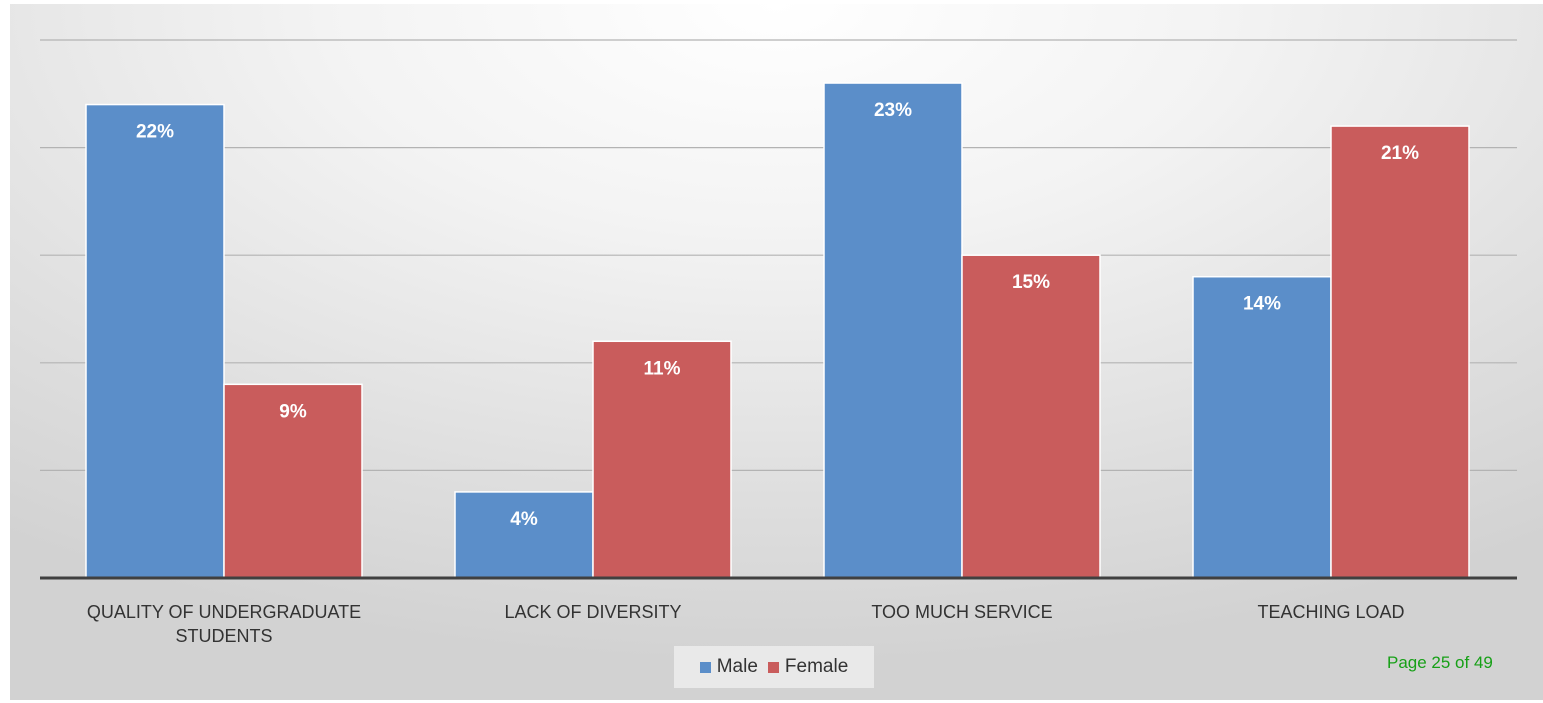 This screenshot has width=1543, height=703. Describe the element at coordinates (662, 368) in the screenshot. I see `data-label-female-1: 11%` at that location.